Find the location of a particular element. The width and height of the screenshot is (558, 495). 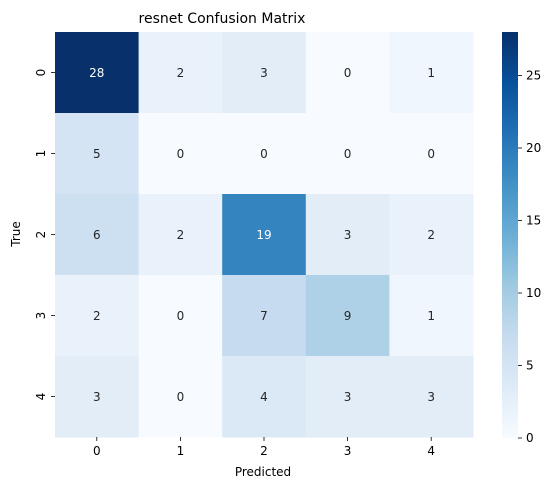

cell-value-label: 19 is located at coordinates (263, 235).